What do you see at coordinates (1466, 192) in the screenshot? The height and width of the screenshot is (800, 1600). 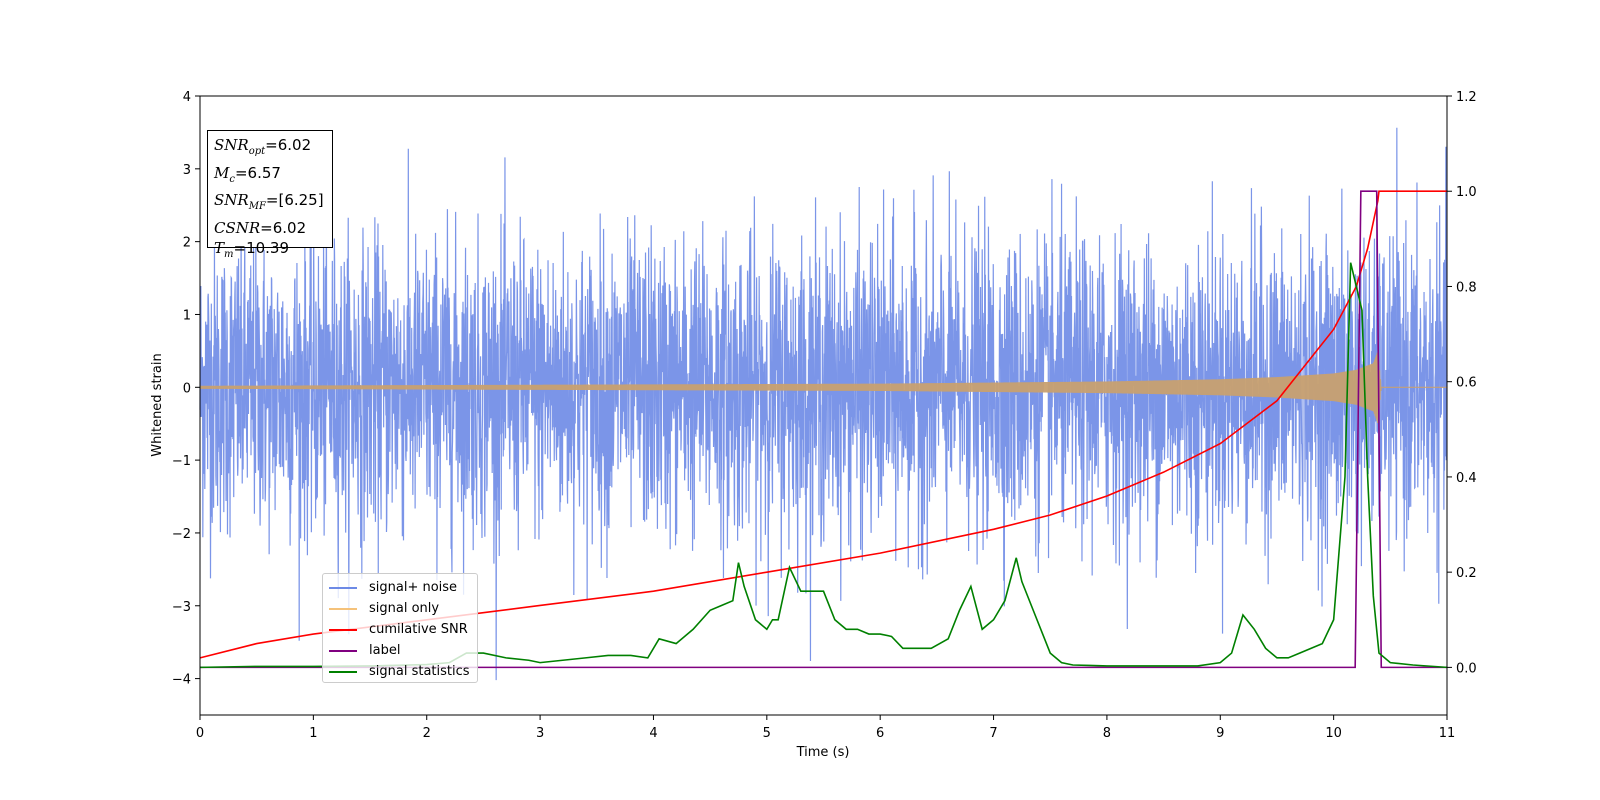 I see `y-right-tick-label: 1.0` at bounding box center [1466, 192].